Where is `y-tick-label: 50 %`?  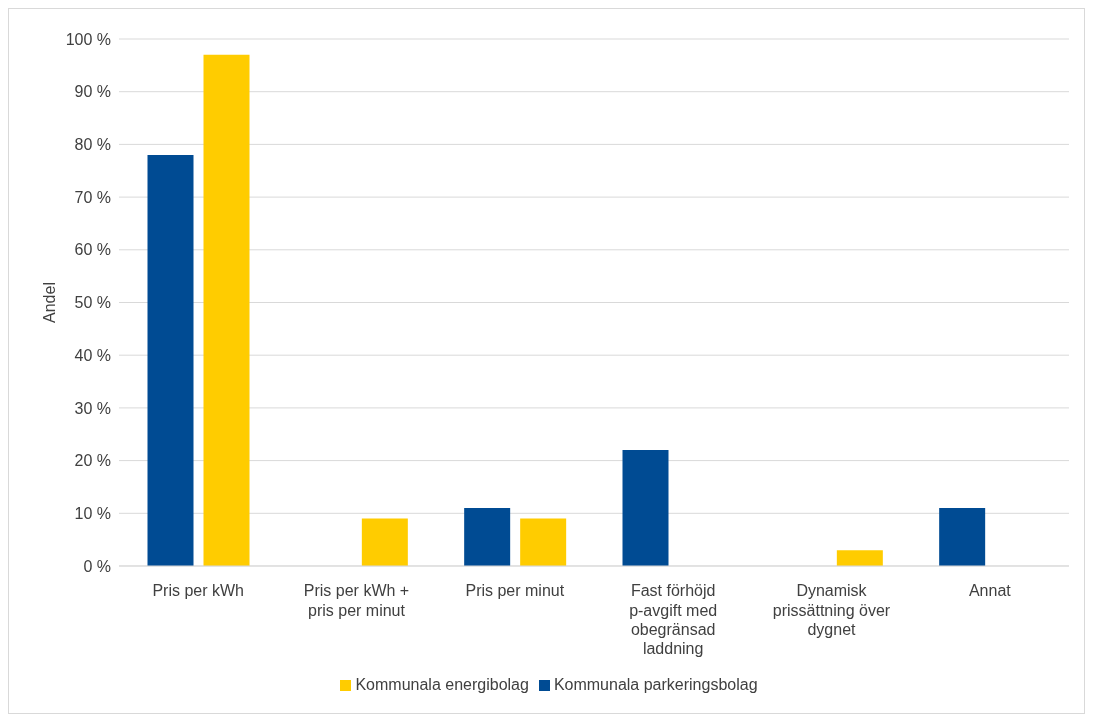 y-tick-label: 50 % is located at coordinates (92, 303).